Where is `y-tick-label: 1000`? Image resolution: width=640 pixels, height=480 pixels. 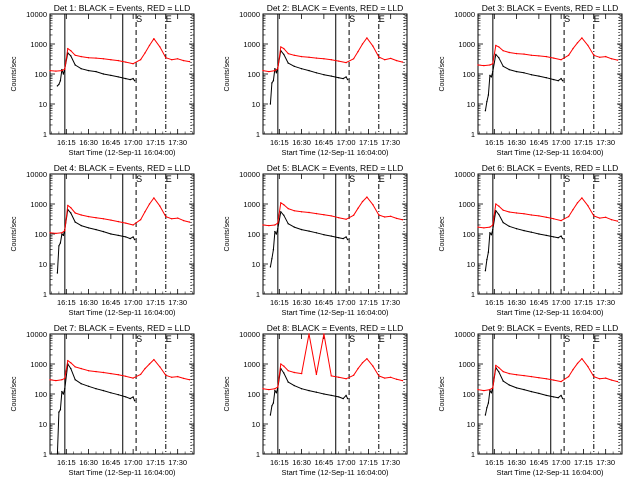 y-tick-label: 1000 is located at coordinates (251, 204).